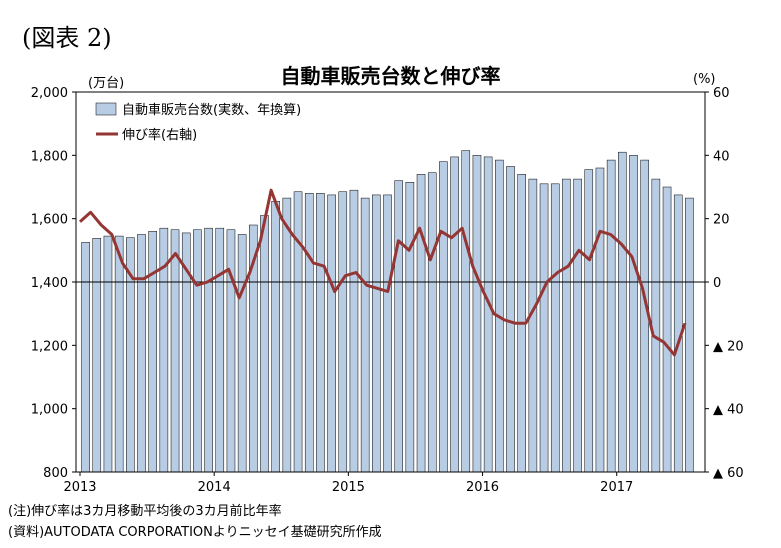 This screenshot has width=781, height=548. Describe the element at coordinates (704, 79) in the screenshot. I see `right-axis-unit: (%)` at that location.